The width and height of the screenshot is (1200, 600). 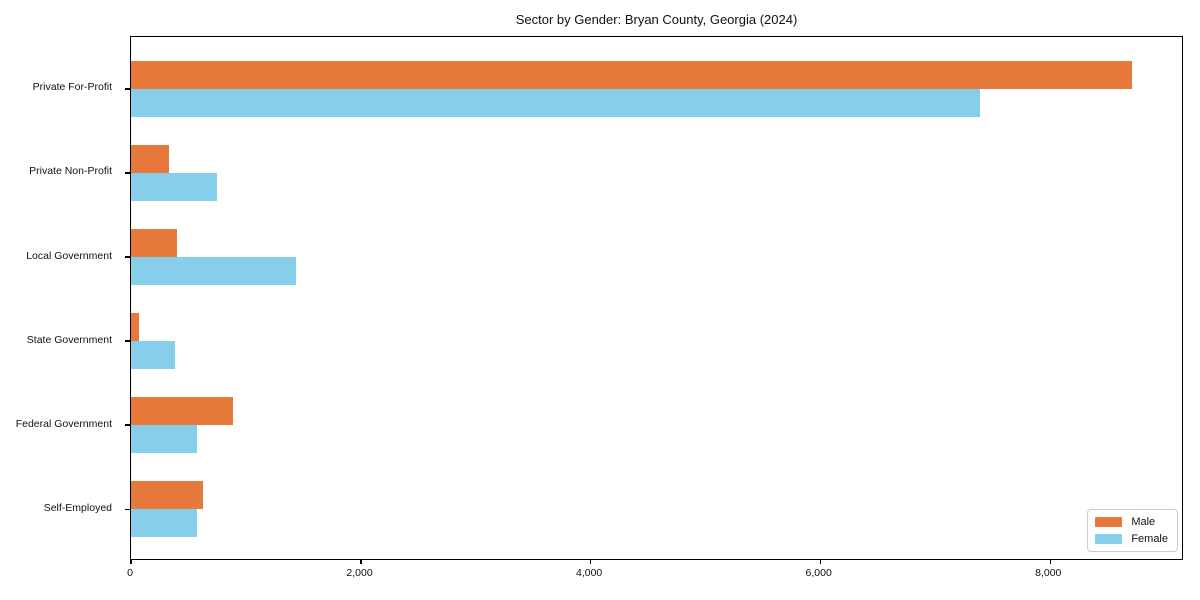 What do you see at coordinates (1109, 522) in the screenshot?
I see `legend-swatch-male` at bounding box center [1109, 522].